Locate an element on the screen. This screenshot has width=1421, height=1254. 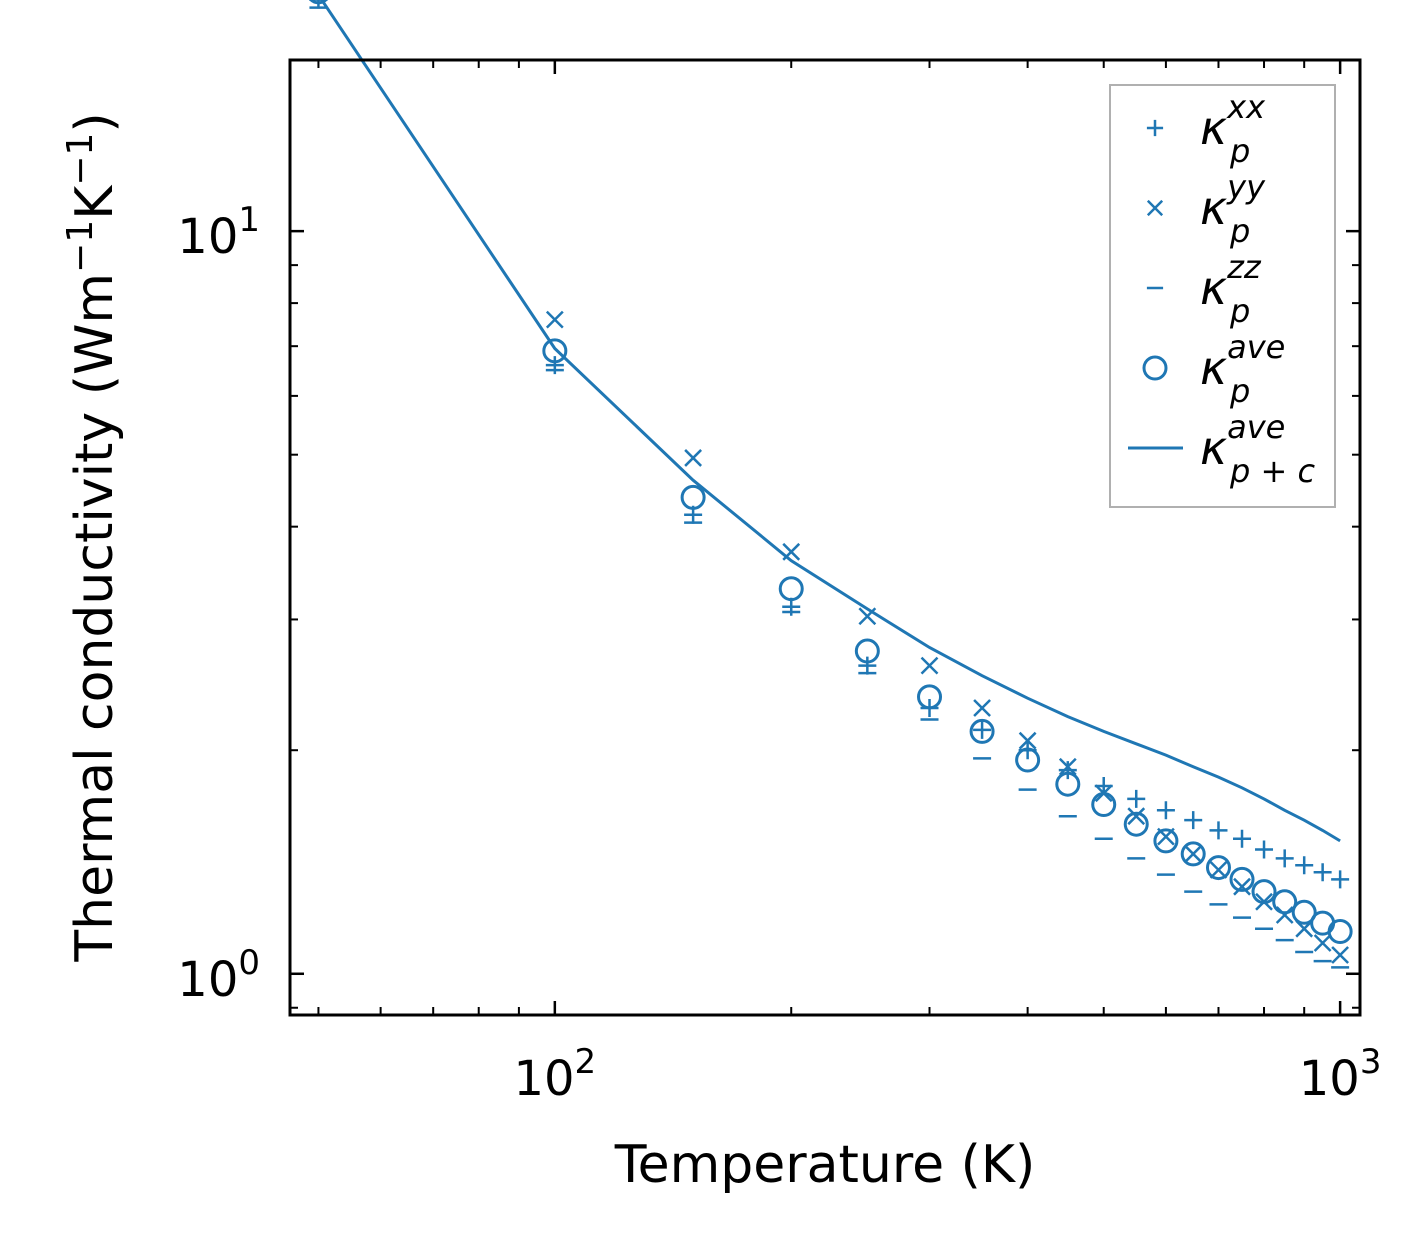
legend-entry-kpc: κave p + c is located at coordinates (1221, 449).